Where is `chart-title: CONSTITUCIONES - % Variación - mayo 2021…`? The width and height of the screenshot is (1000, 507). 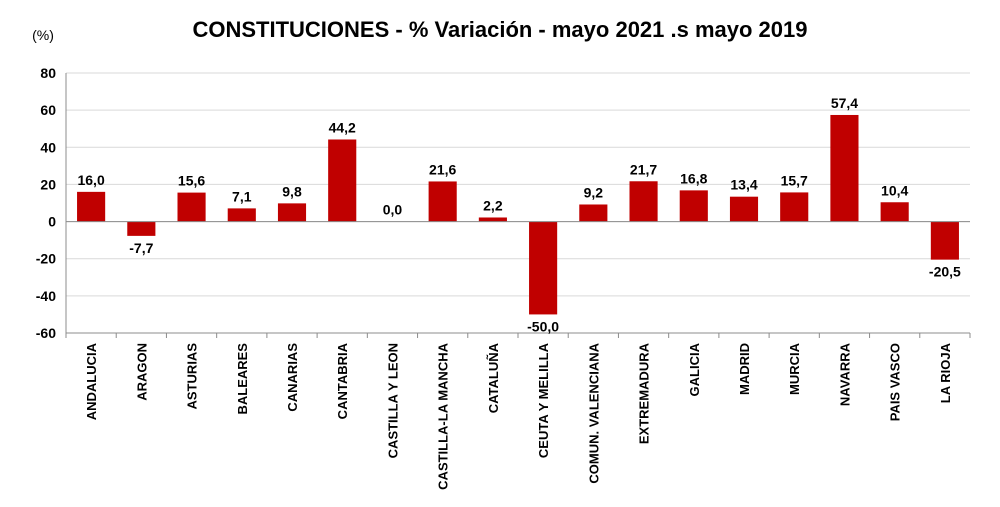
chart-title: CONSTITUCIONES - % Variación - mayo 2021… is located at coordinates (499, 29).